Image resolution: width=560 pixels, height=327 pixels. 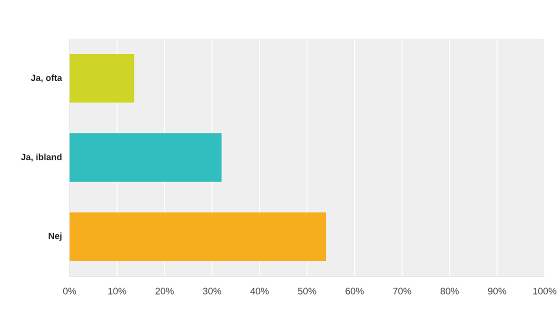 What do you see at coordinates (355, 291) in the screenshot?
I see `x-tick-label: 60%` at bounding box center [355, 291].